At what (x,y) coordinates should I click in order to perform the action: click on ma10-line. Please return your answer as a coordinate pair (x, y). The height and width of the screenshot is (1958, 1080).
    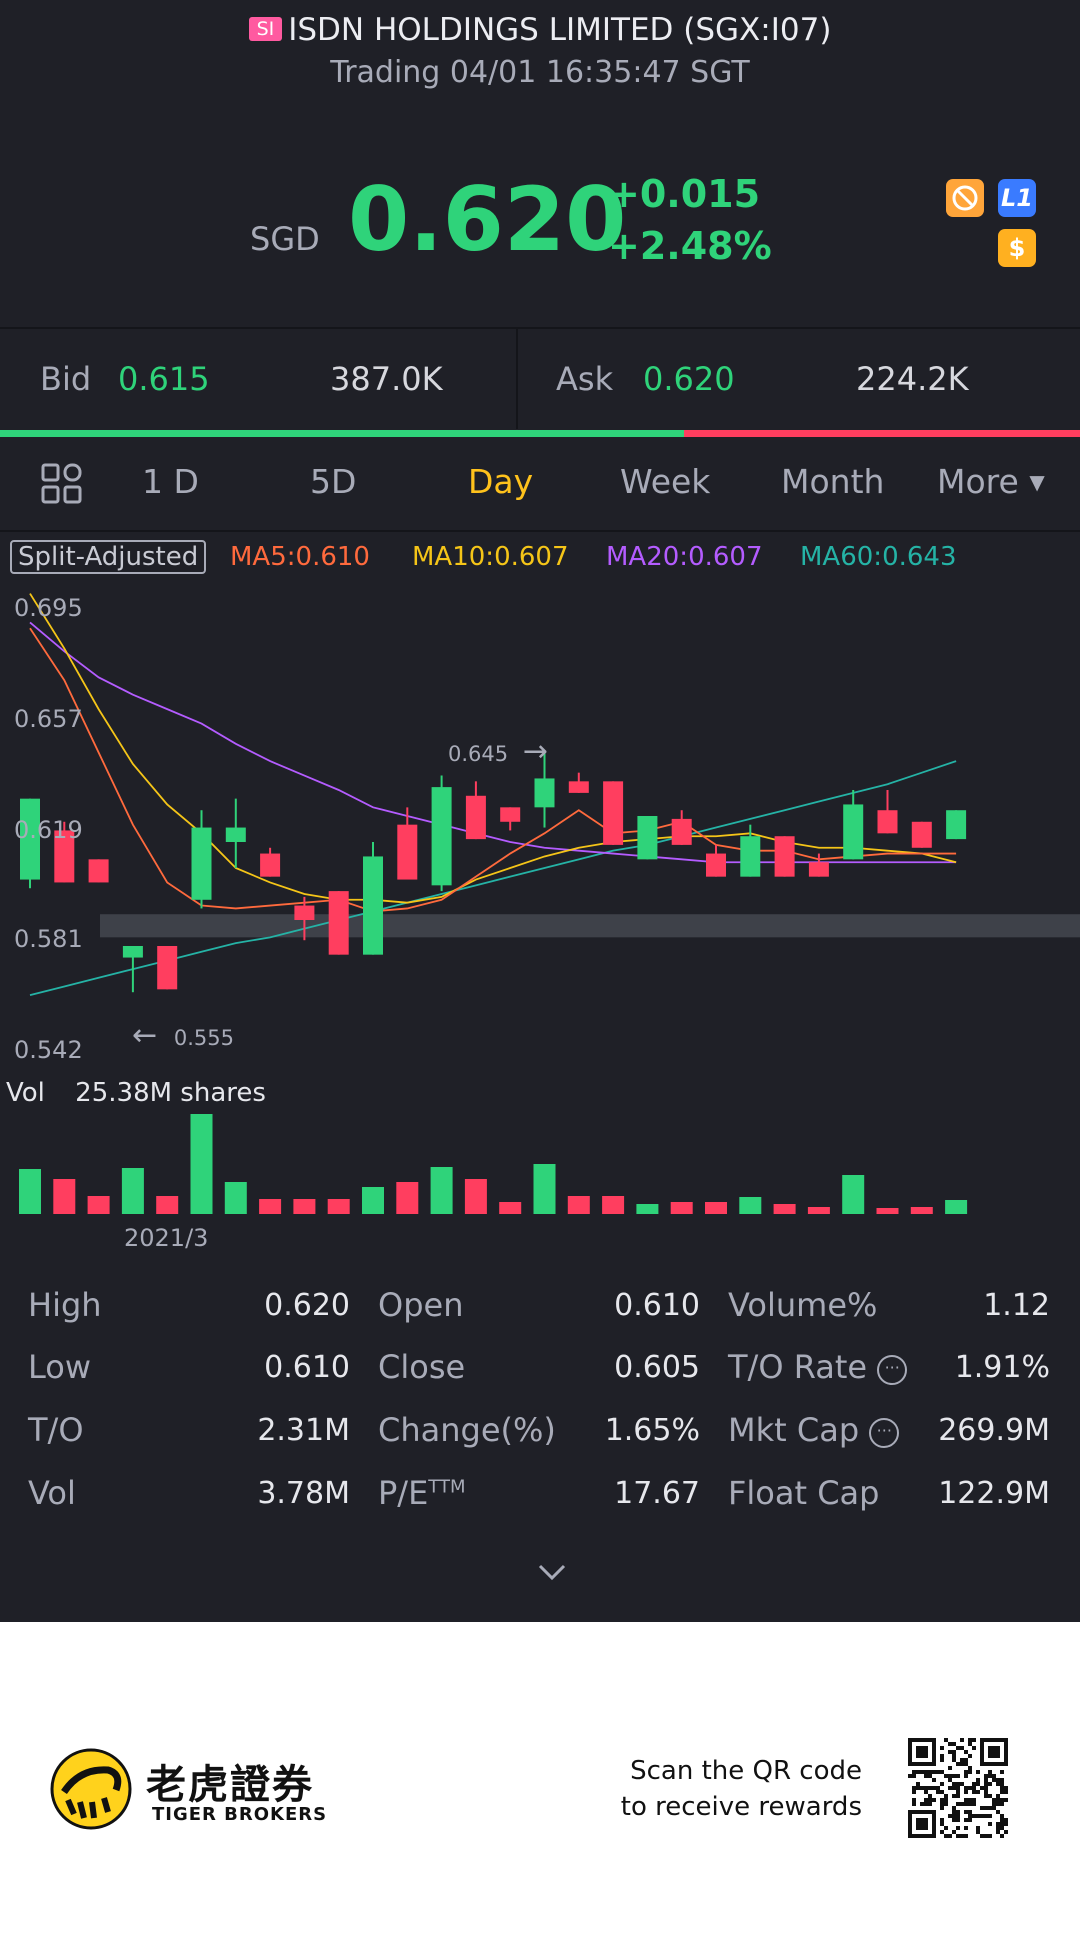
    Looking at the image, I should click on (493, 748).